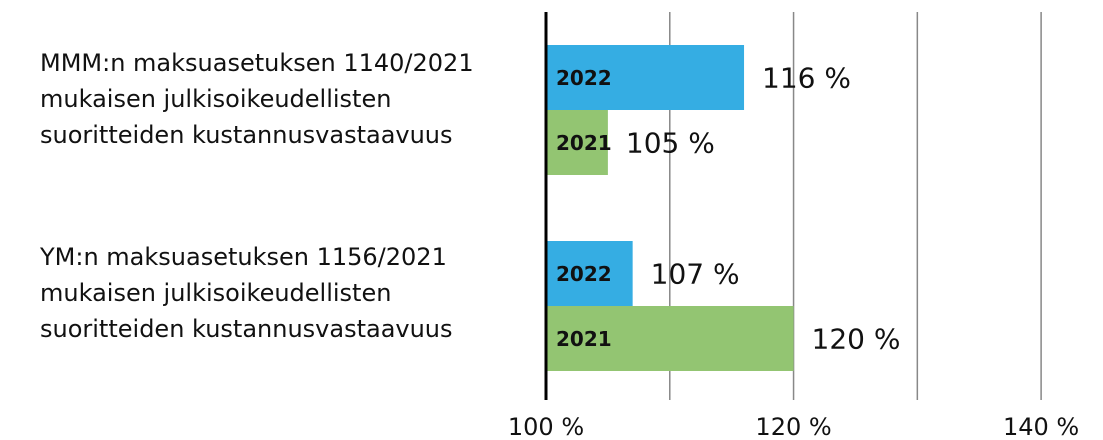 This screenshot has height=440, width=1103. What do you see at coordinates (1041, 426) in the screenshot?
I see `x-tick-label: 140 %` at bounding box center [1041, 426].